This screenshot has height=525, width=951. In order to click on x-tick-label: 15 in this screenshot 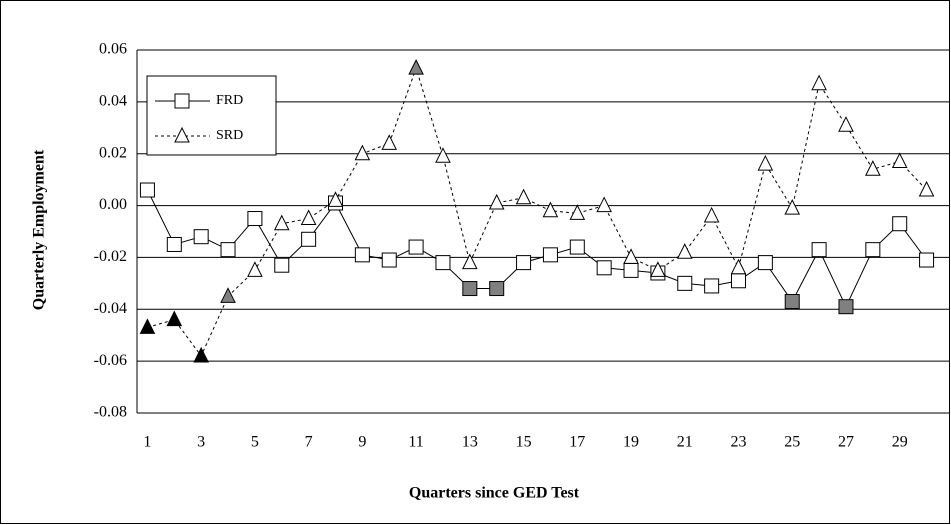, I will do `click(524, 442)`.